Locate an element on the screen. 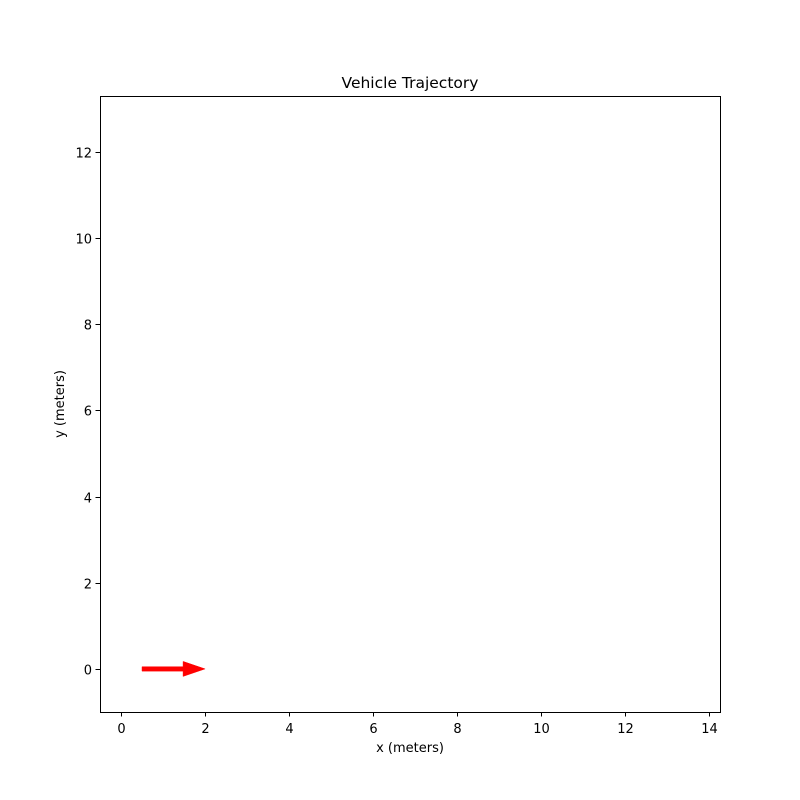 This screenshot has width=800, height=800. chart-title: Vehicle Trajectory is located at coordinates (410, 83).